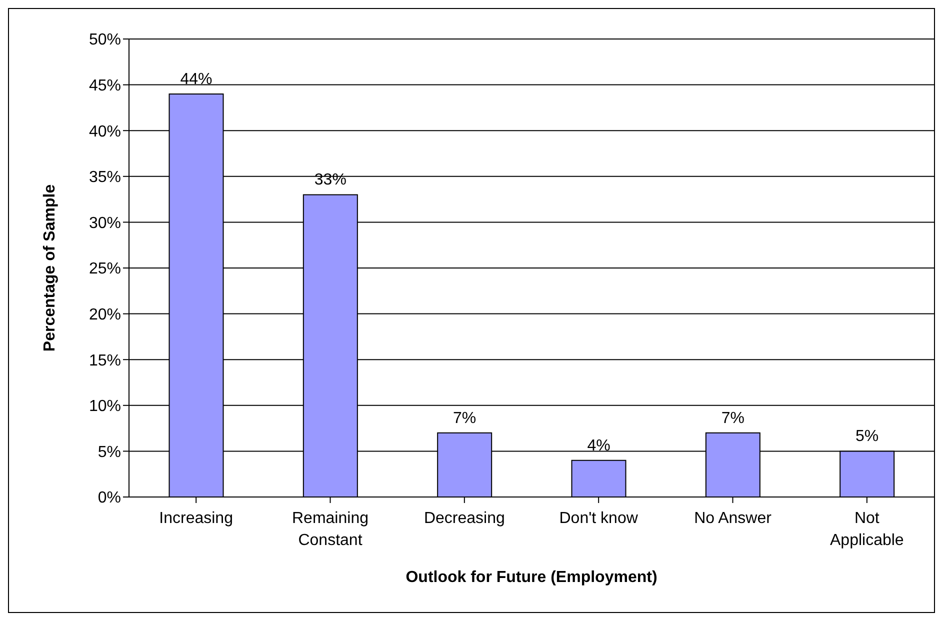 The width and height of the screenshot is (942, 621). Describe the element at coordinates (532, 577) in the screenshot. I see `x-axis-title: Outlook for Future (Employment)` at that location.